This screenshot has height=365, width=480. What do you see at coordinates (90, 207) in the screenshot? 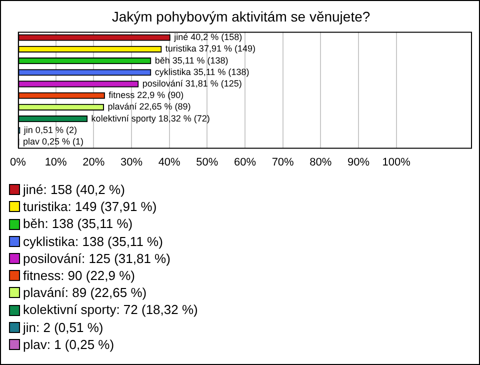
I see `text: turistika: 149 (37,91 %)` at bounding box center [90, 207].